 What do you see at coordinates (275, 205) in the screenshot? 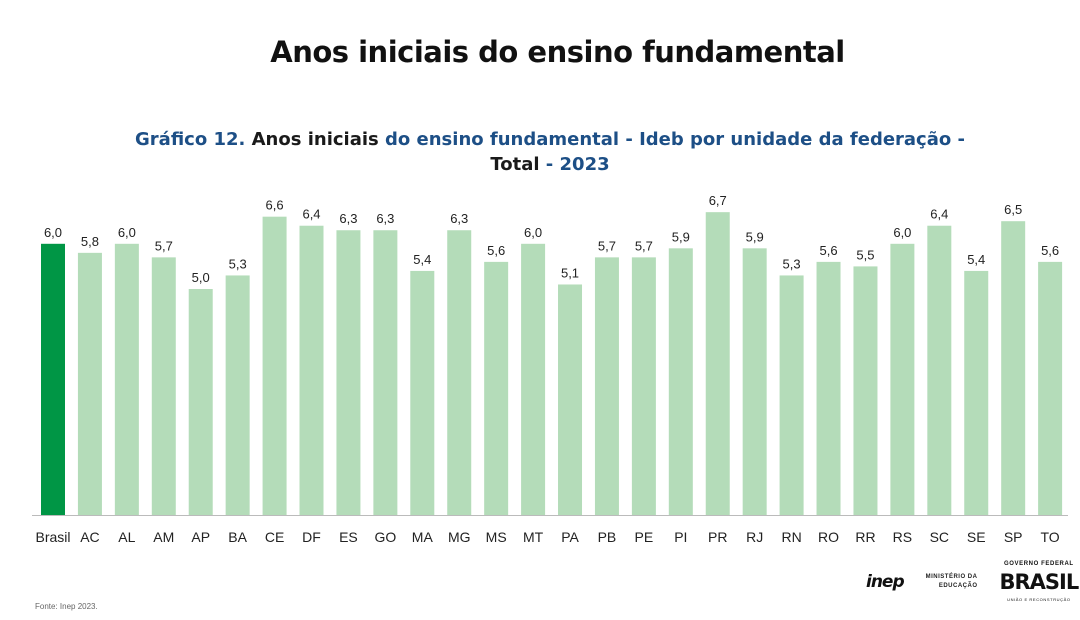
I see `data-label: 6,6` at bounding box center [275, 205].